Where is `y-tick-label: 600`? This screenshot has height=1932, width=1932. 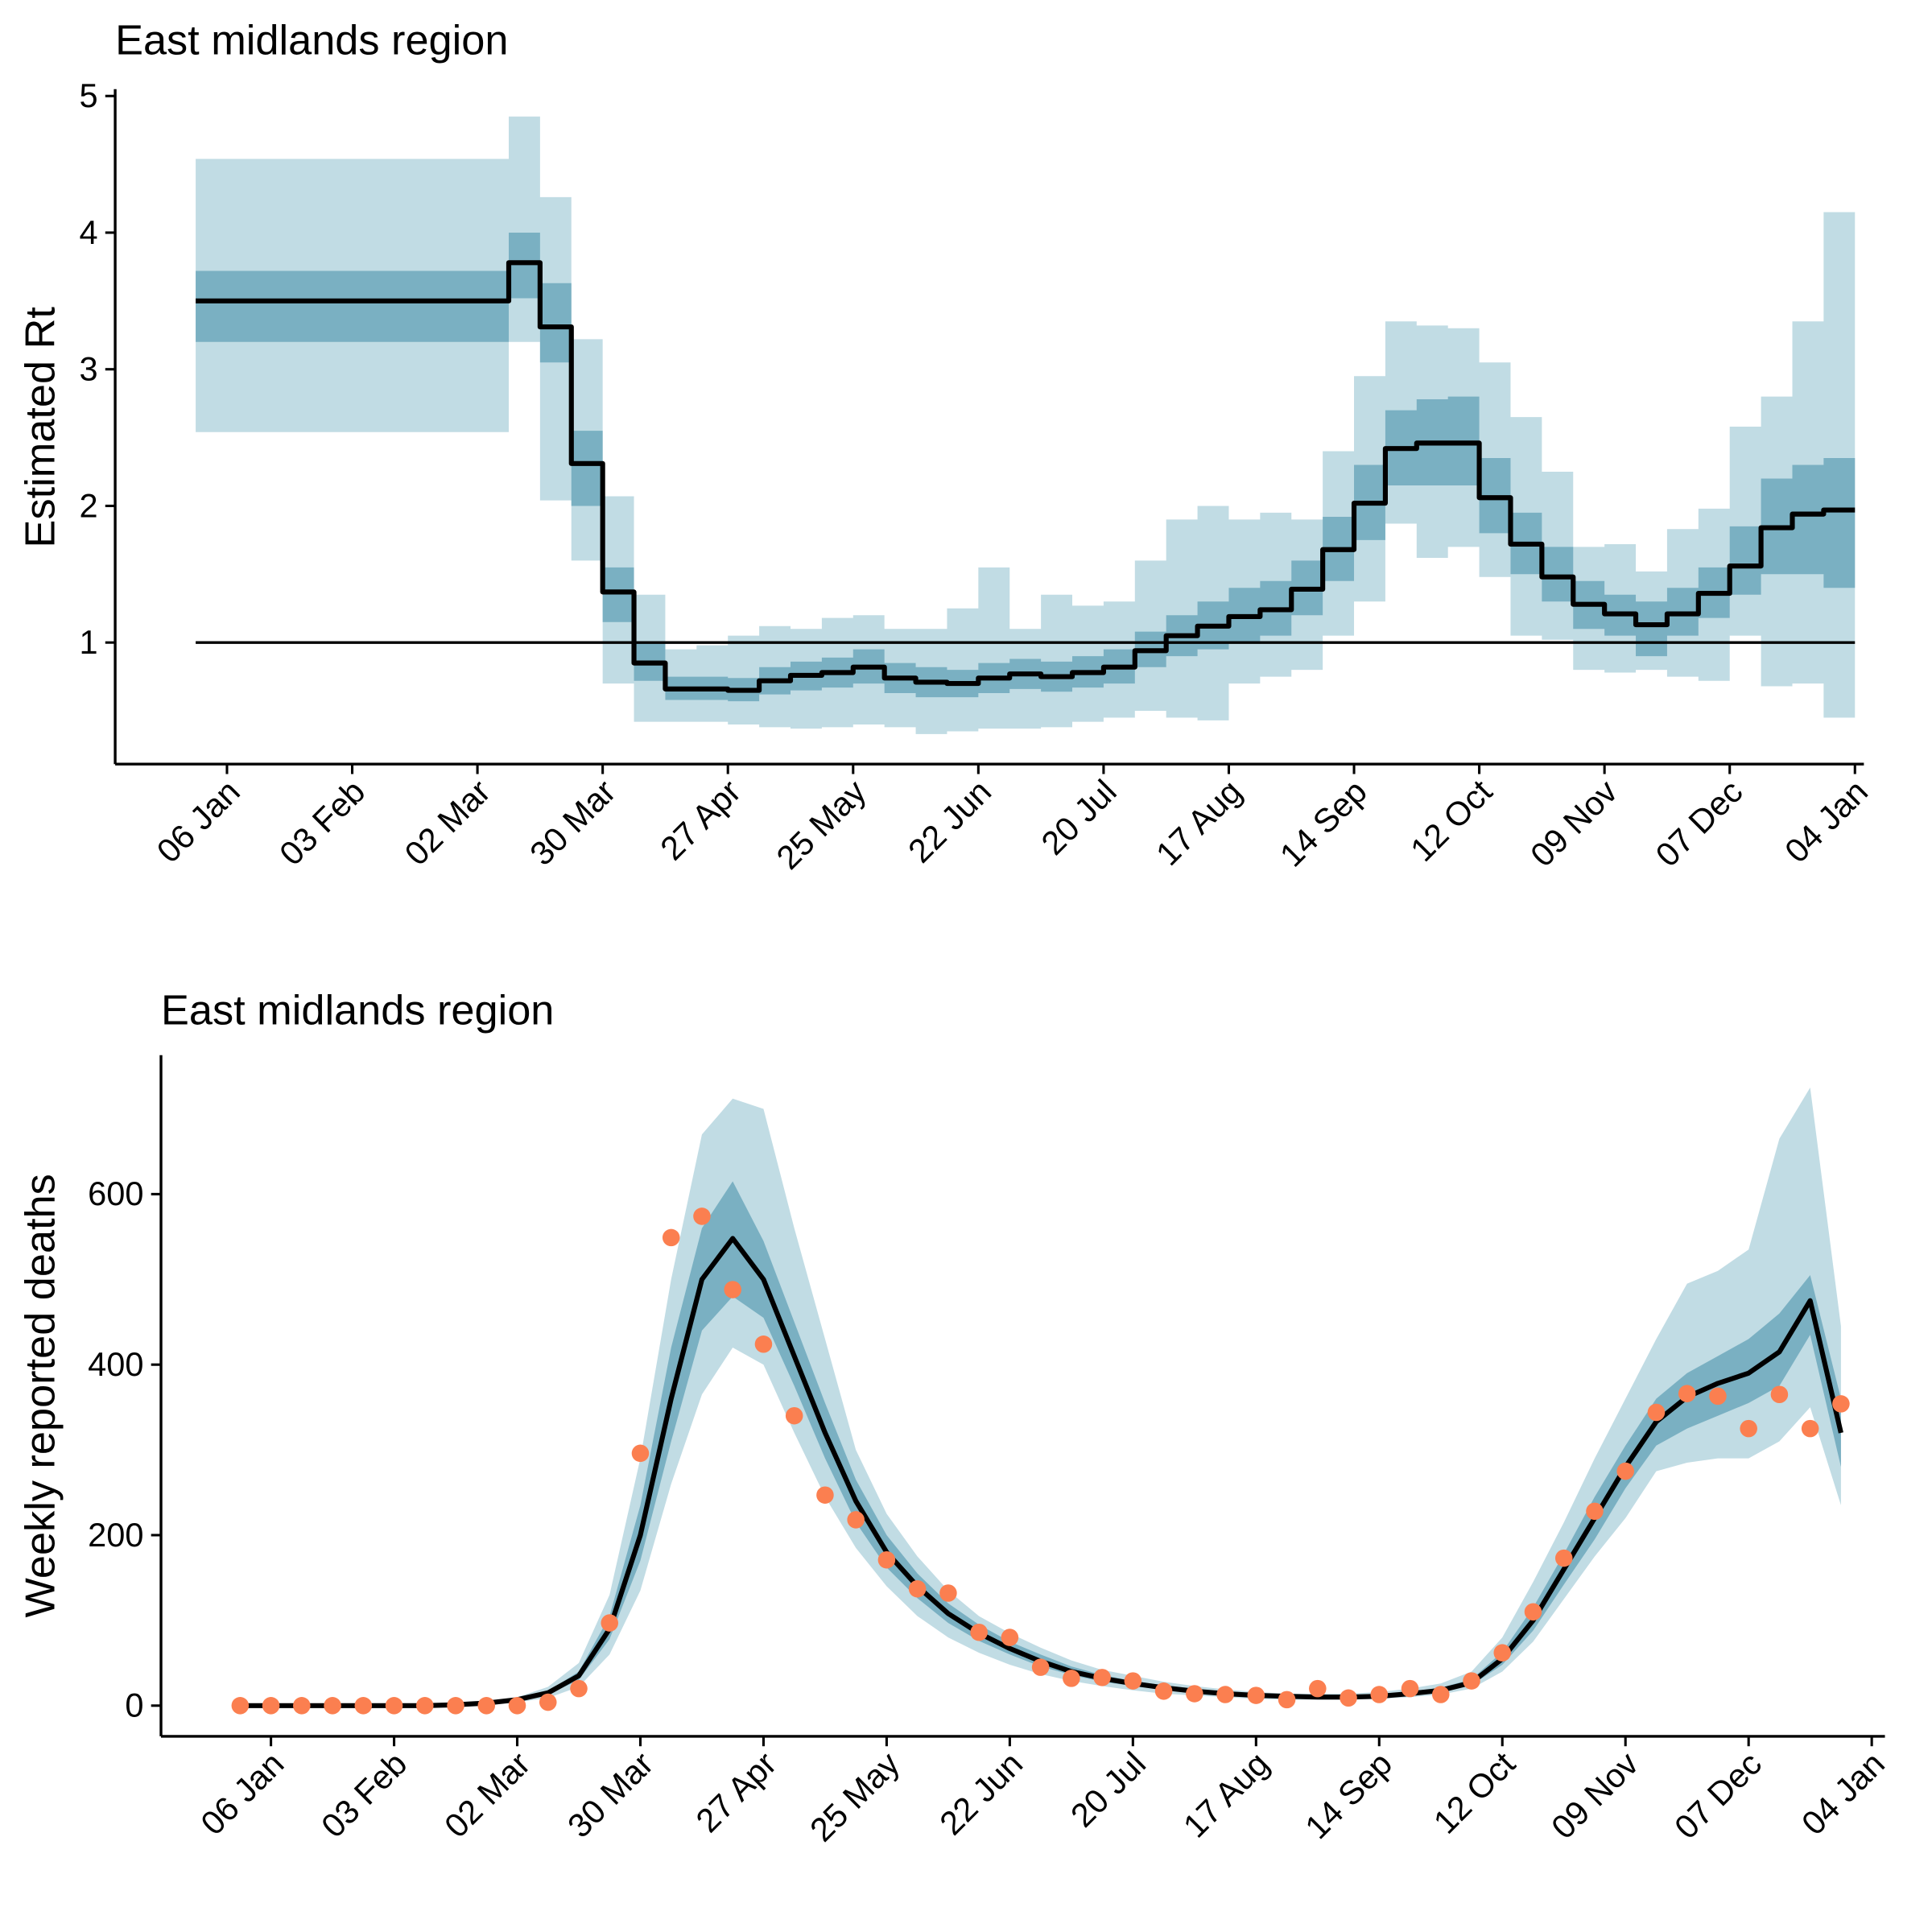
y-tick-label: 600 is located at coordinates (116, 1193).